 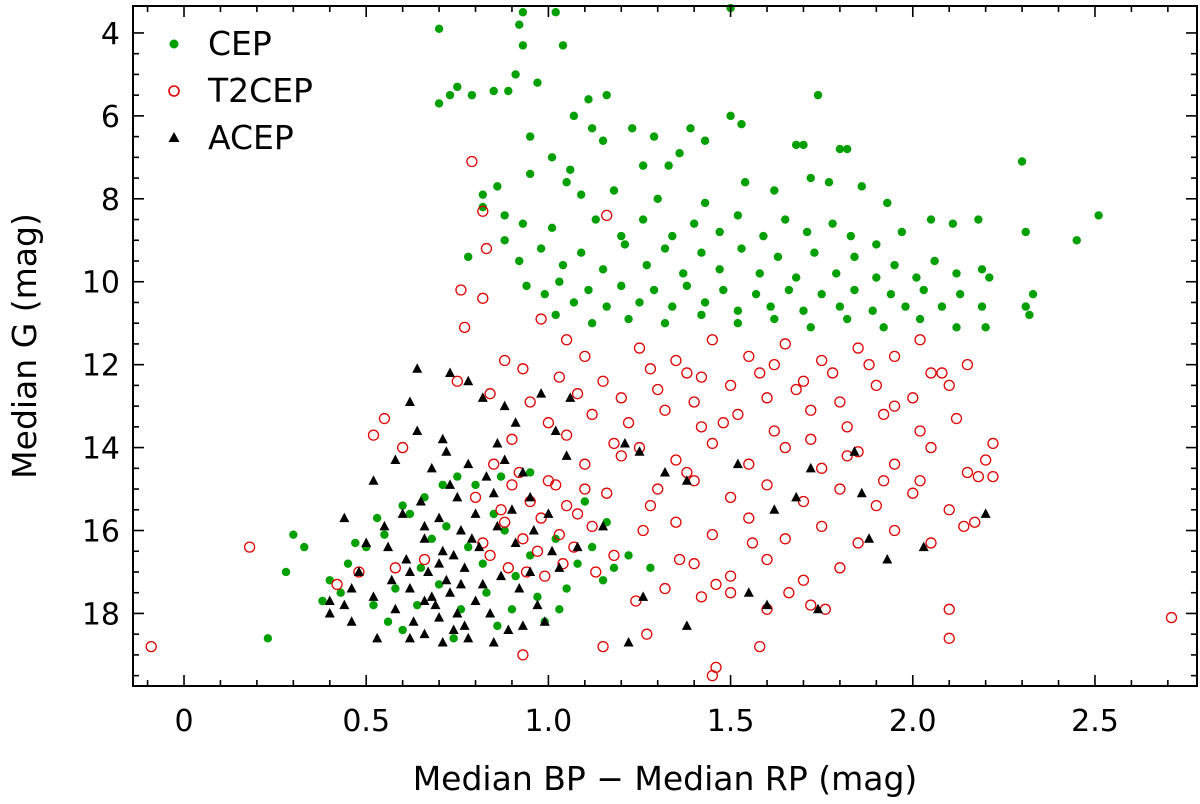 I want to click on x-tick-label: 1.0, so click(x=549, y=721).